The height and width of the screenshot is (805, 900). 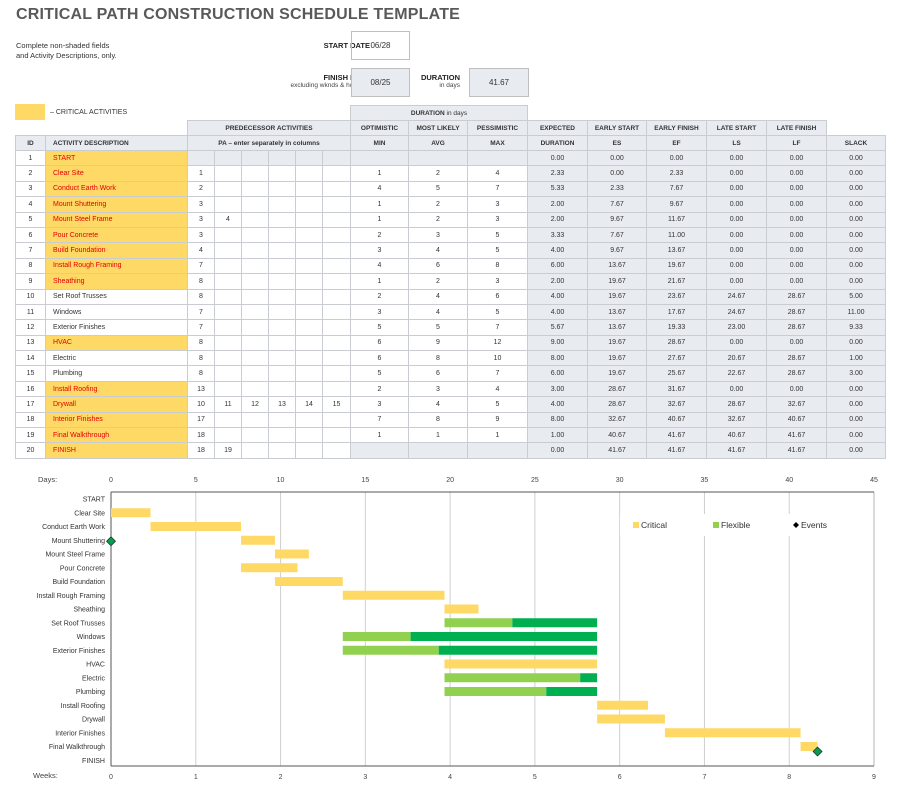 I want to click on min-cell: 5, so click(x=379, y=327).